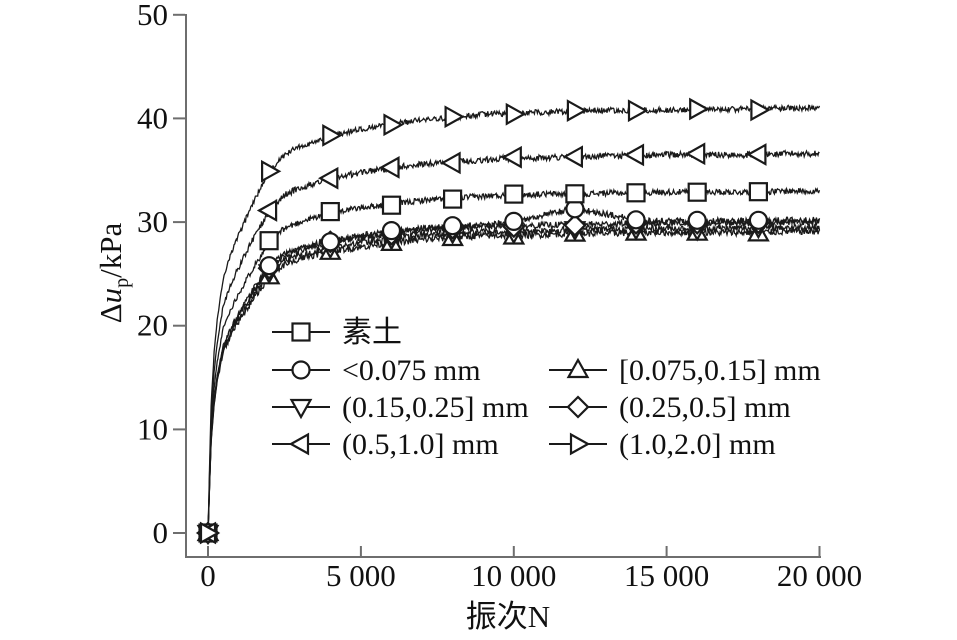 The width and height of the screenshot is (957, 640). What do you see at coordinates (697, 444) in the screenshot?
I see `legend-label: (1.0,2.0] mm` at bounding box center [697, 444].